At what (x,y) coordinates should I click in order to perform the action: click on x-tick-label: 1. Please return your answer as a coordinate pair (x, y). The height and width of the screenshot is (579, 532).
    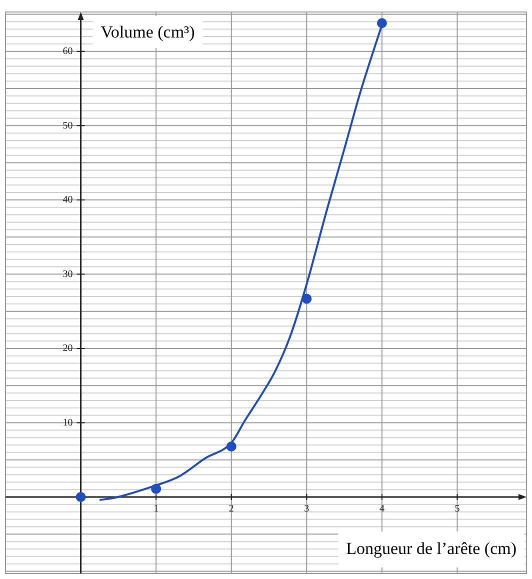
    Looking at the image, I should click on (156, 509).